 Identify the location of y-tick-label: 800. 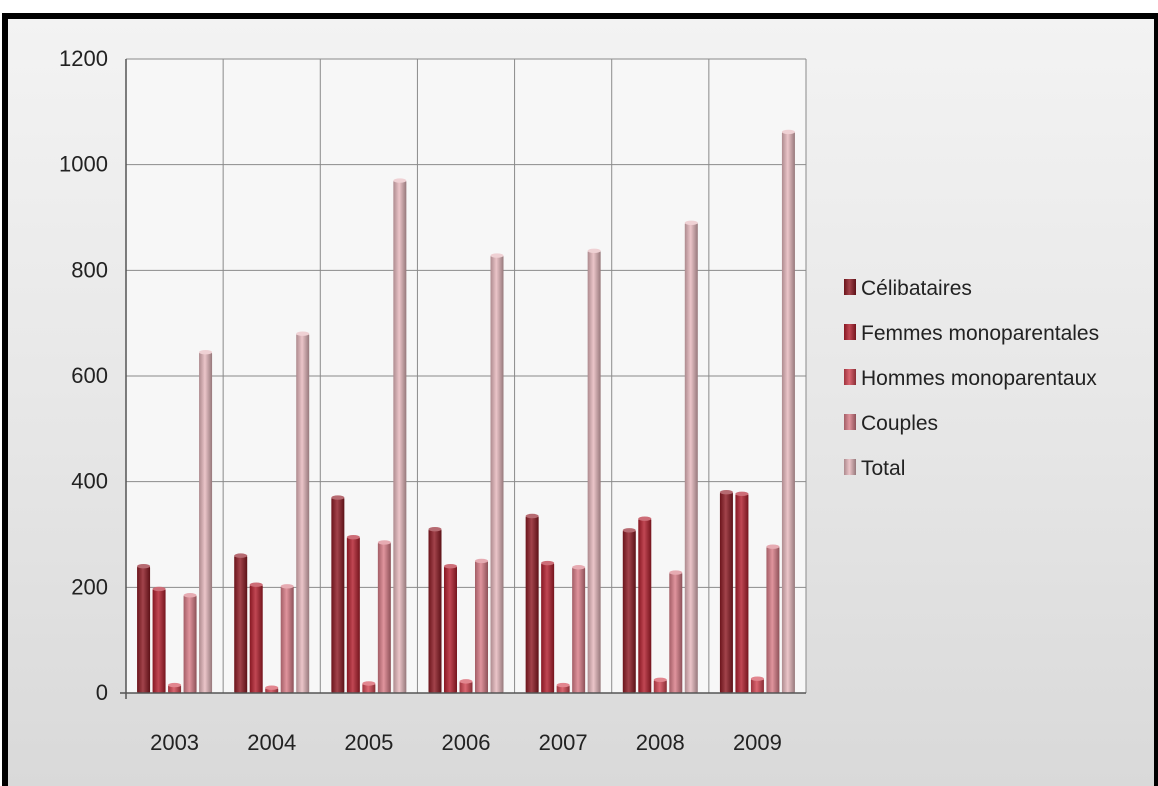
(89, 269).